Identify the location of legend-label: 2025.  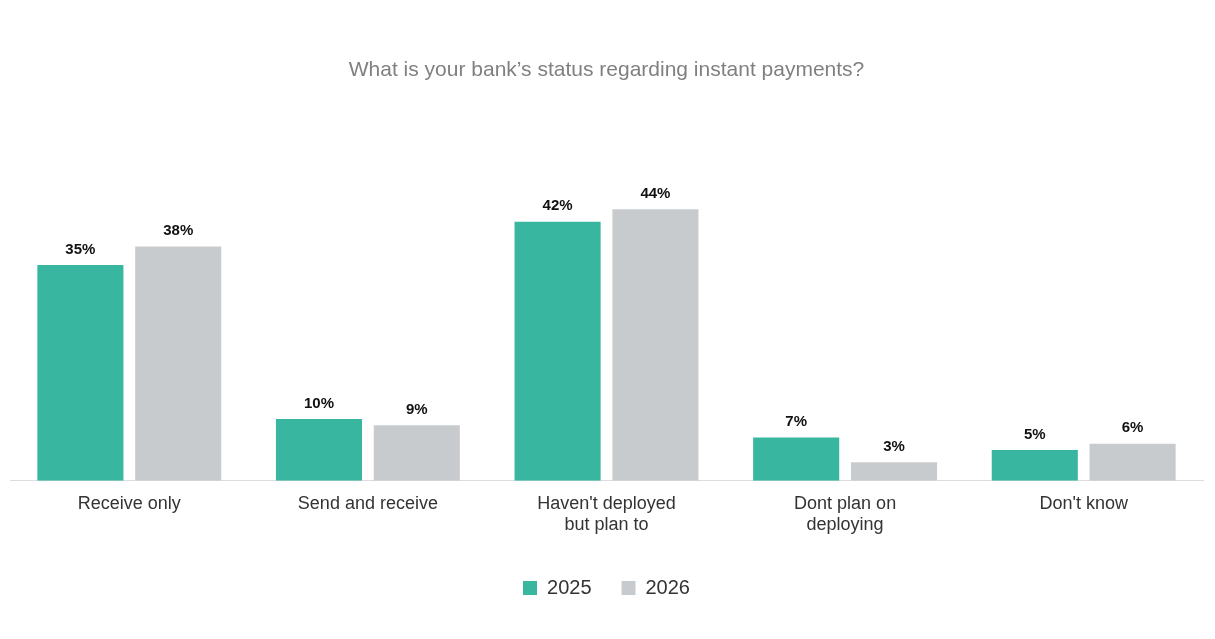
(569, 586).